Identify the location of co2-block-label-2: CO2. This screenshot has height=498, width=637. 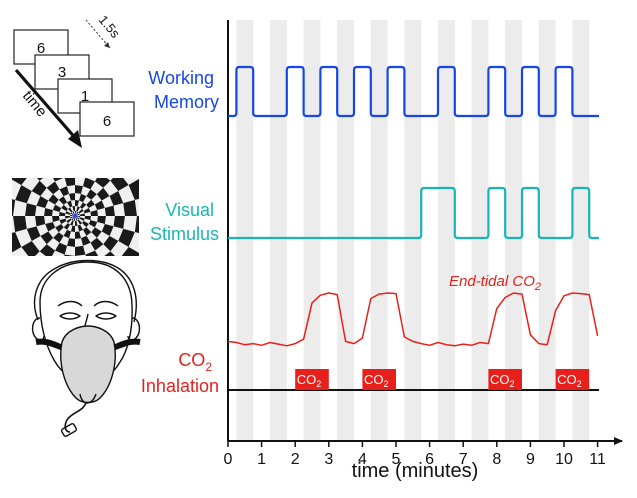
(502, 380).